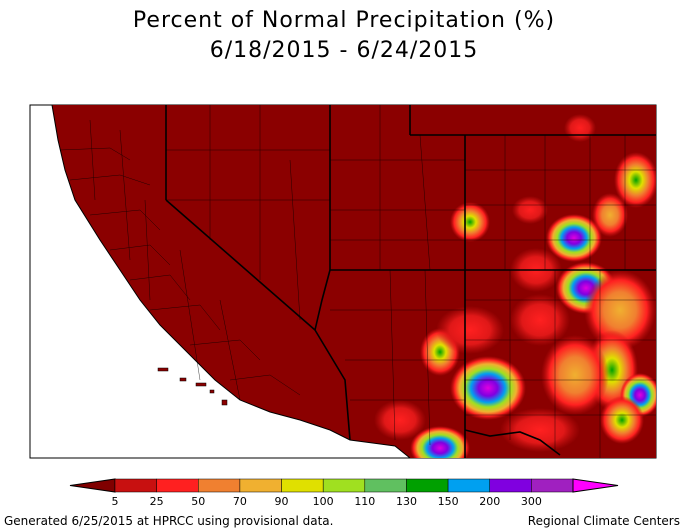 Image resolution: width=688 pixels, height=531 pixels. What do you see at coordinates (344, 50) in the screenshot?
I see `date-range: 6/18/2015 - 6/24/2015` at bounding box center [344, 50].